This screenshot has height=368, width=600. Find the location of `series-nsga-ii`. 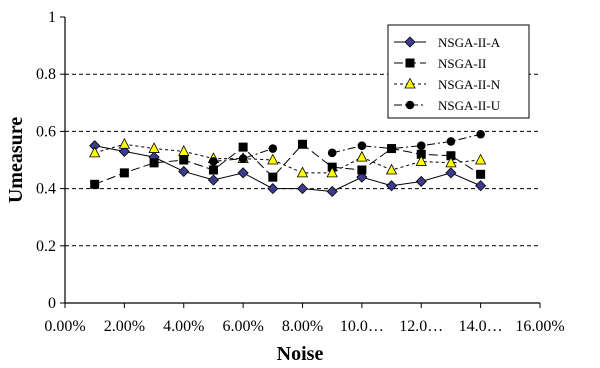

series-nsga-ii is located at coordinates (288, 164).